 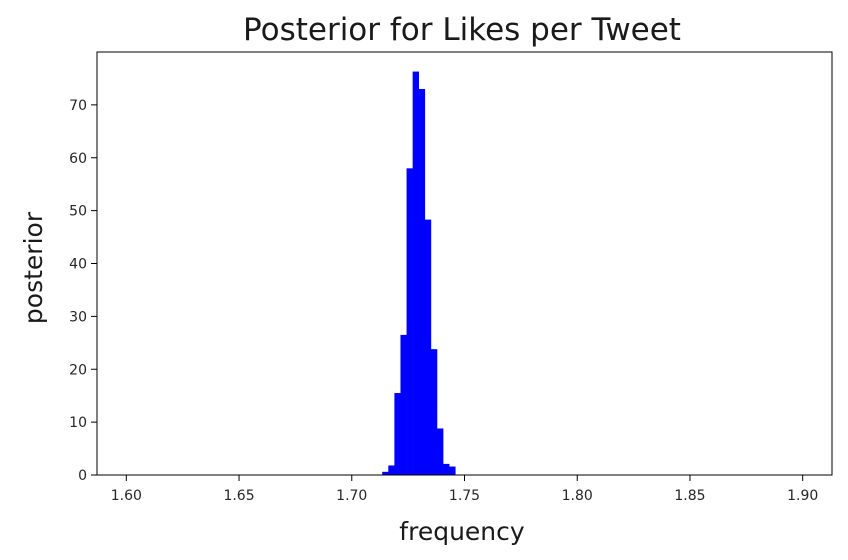 What do you see at coordinates (83, 291) in the screenshot?
I see `y-axis-ticks: 0 10 20 30 40 50 60 70` at bounding box center [83, 291].